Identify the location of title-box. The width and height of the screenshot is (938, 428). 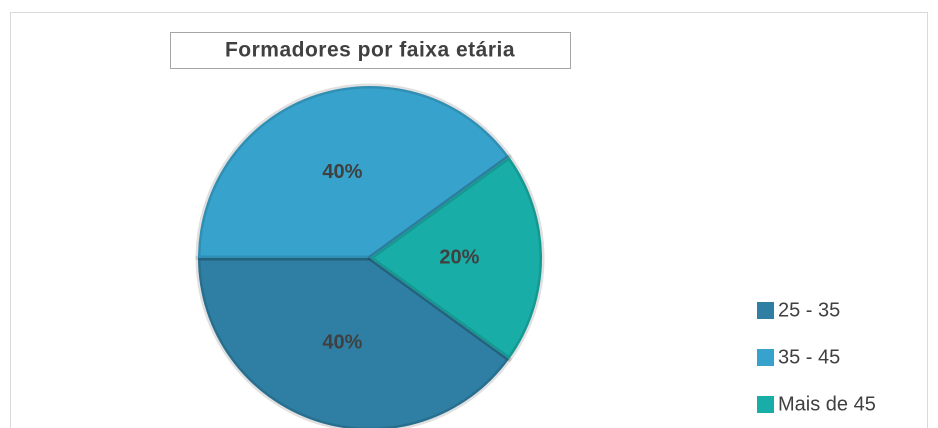
(370, 50).